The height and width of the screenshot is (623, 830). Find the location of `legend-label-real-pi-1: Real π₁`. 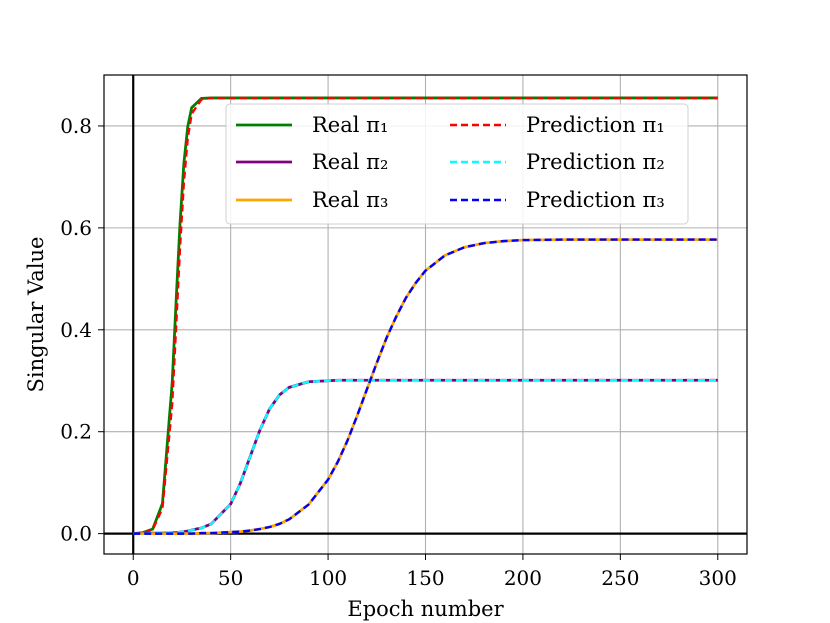

legend-label-real-pi-1: Real π₁ is located at coordinates (350, 125).